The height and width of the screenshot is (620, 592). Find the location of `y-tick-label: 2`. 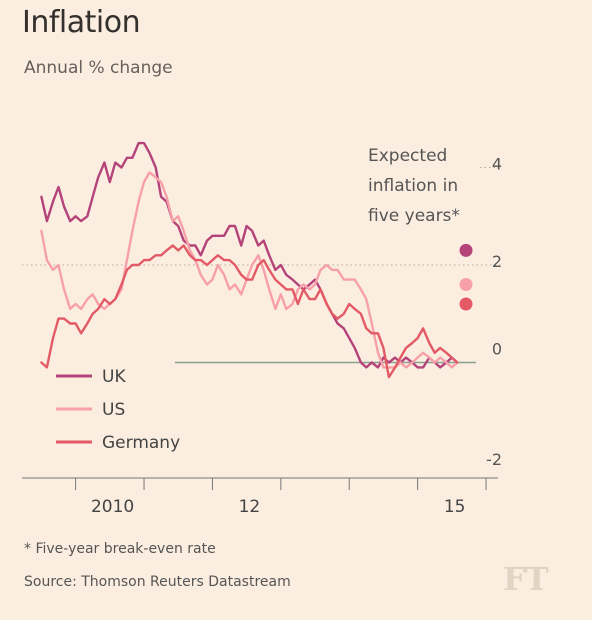

y-tick-label: 2 is located at coordinates (497, 261).